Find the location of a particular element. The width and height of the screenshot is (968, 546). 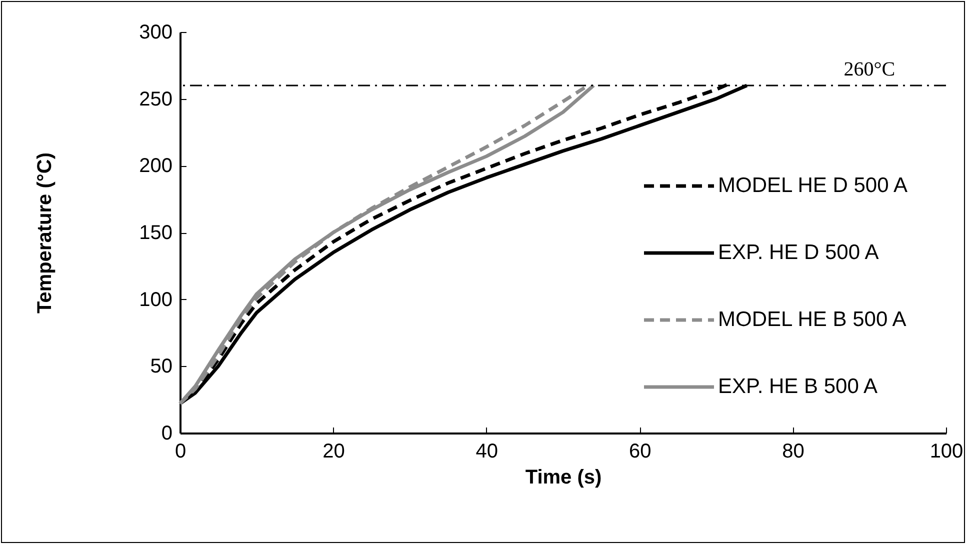

x-axis-title: Time (s) is located at coordinates (563, 477).